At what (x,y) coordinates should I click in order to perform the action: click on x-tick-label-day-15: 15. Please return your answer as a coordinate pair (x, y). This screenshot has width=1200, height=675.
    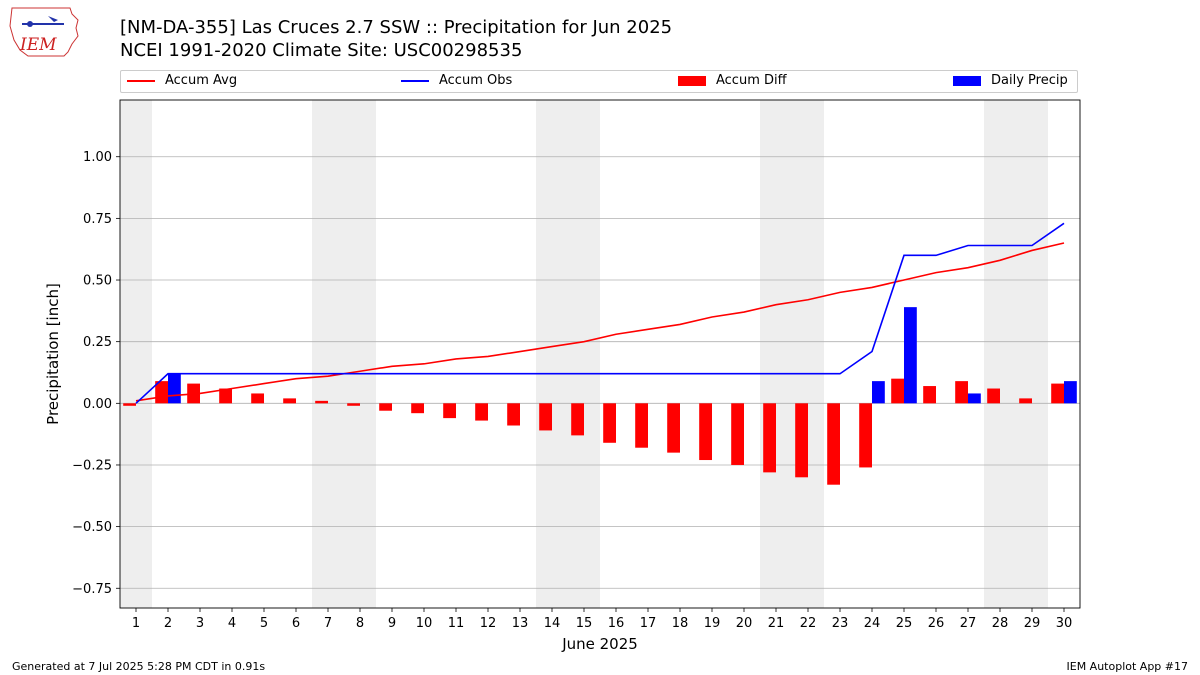
    Looking at the image, I should click on (584, 623).